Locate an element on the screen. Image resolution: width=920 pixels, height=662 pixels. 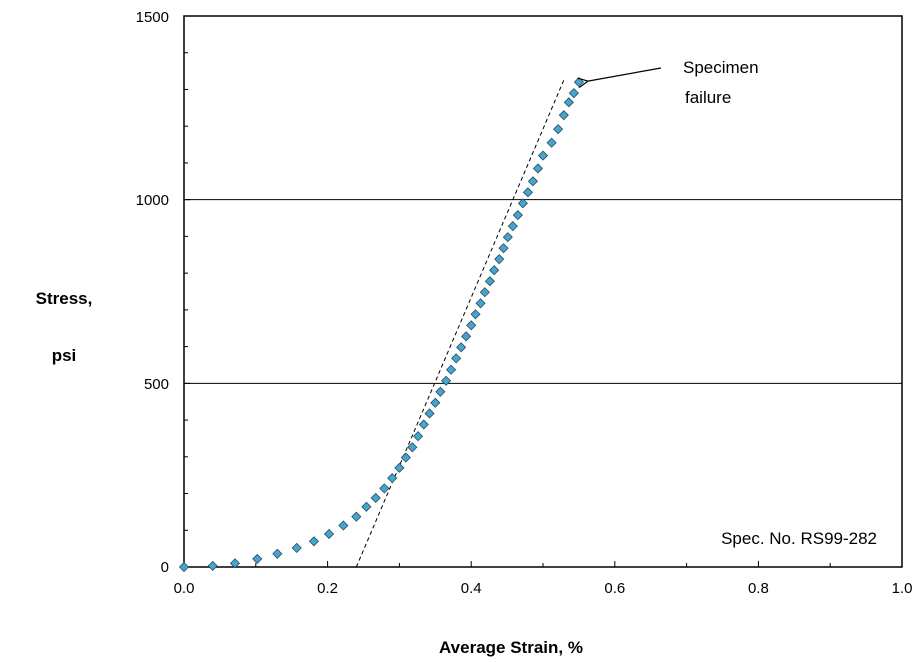
x-axis-title: Average Strain, % is located at coordinates (511, 647).